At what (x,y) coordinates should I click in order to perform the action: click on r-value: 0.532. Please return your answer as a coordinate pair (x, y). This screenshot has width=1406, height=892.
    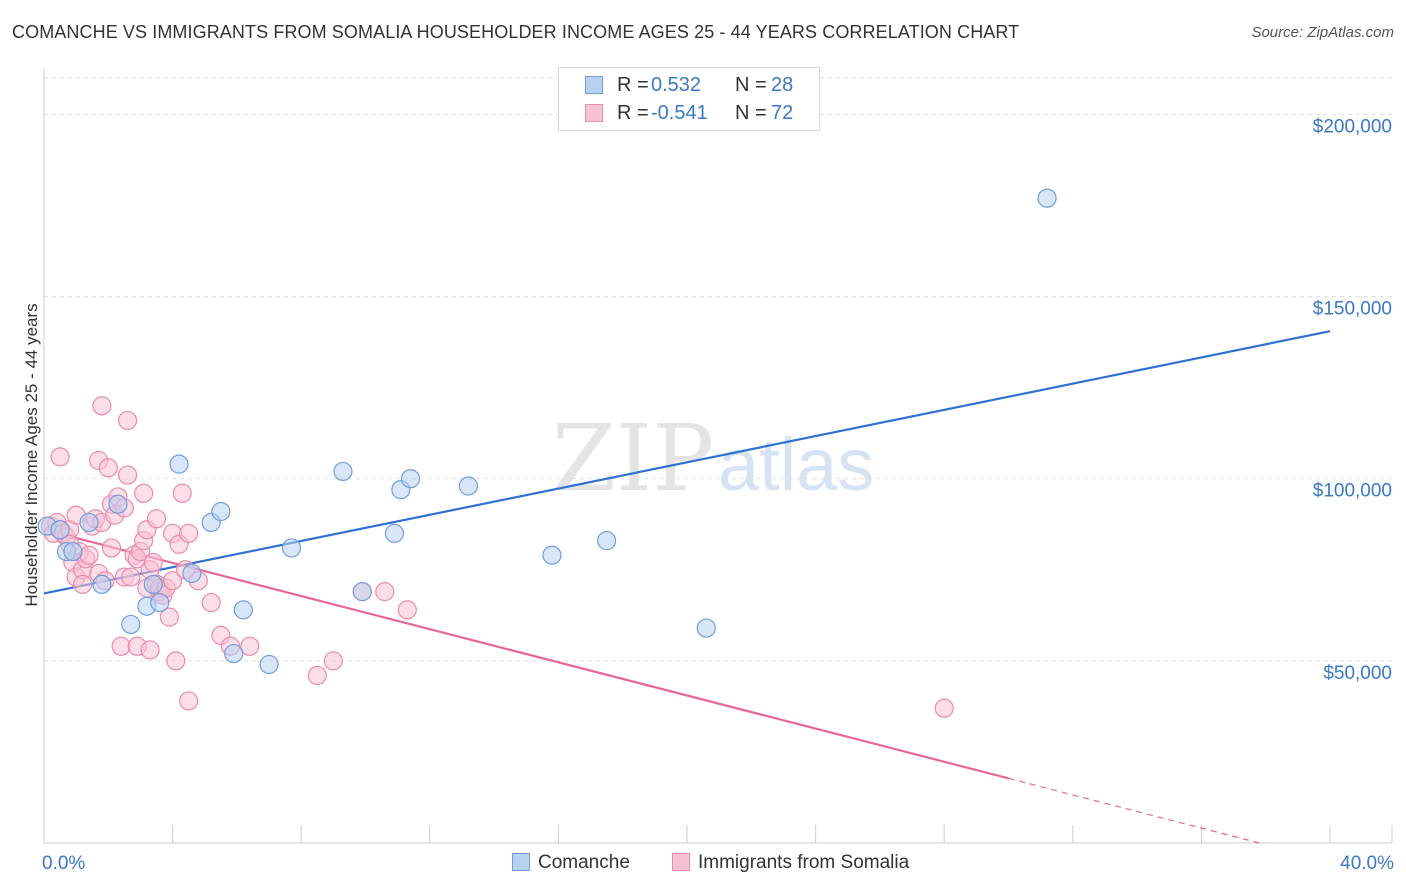
    Looking at the image, I should click on (676, 85).